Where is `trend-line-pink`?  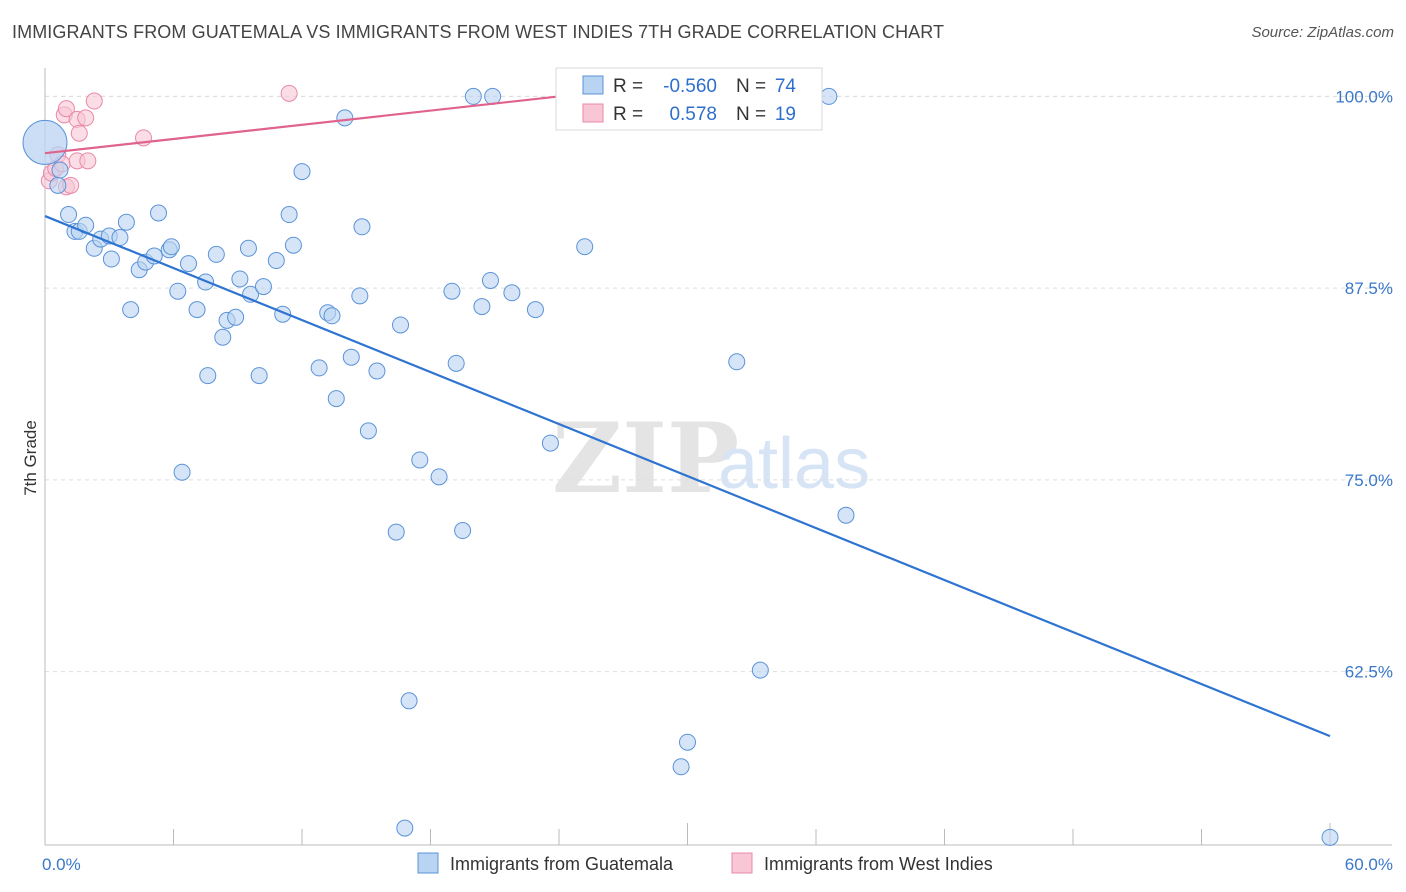 trend-line-pink is located at coordinates (315, 123).